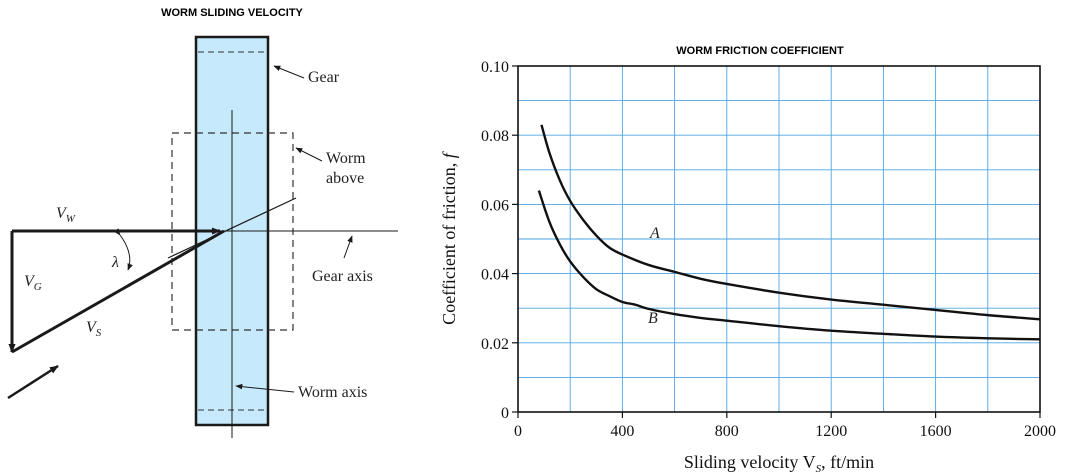  Describe the element at coordinates (332, 392) in the screenshot. I see `worm-axis-label: Worm axis` at that location.